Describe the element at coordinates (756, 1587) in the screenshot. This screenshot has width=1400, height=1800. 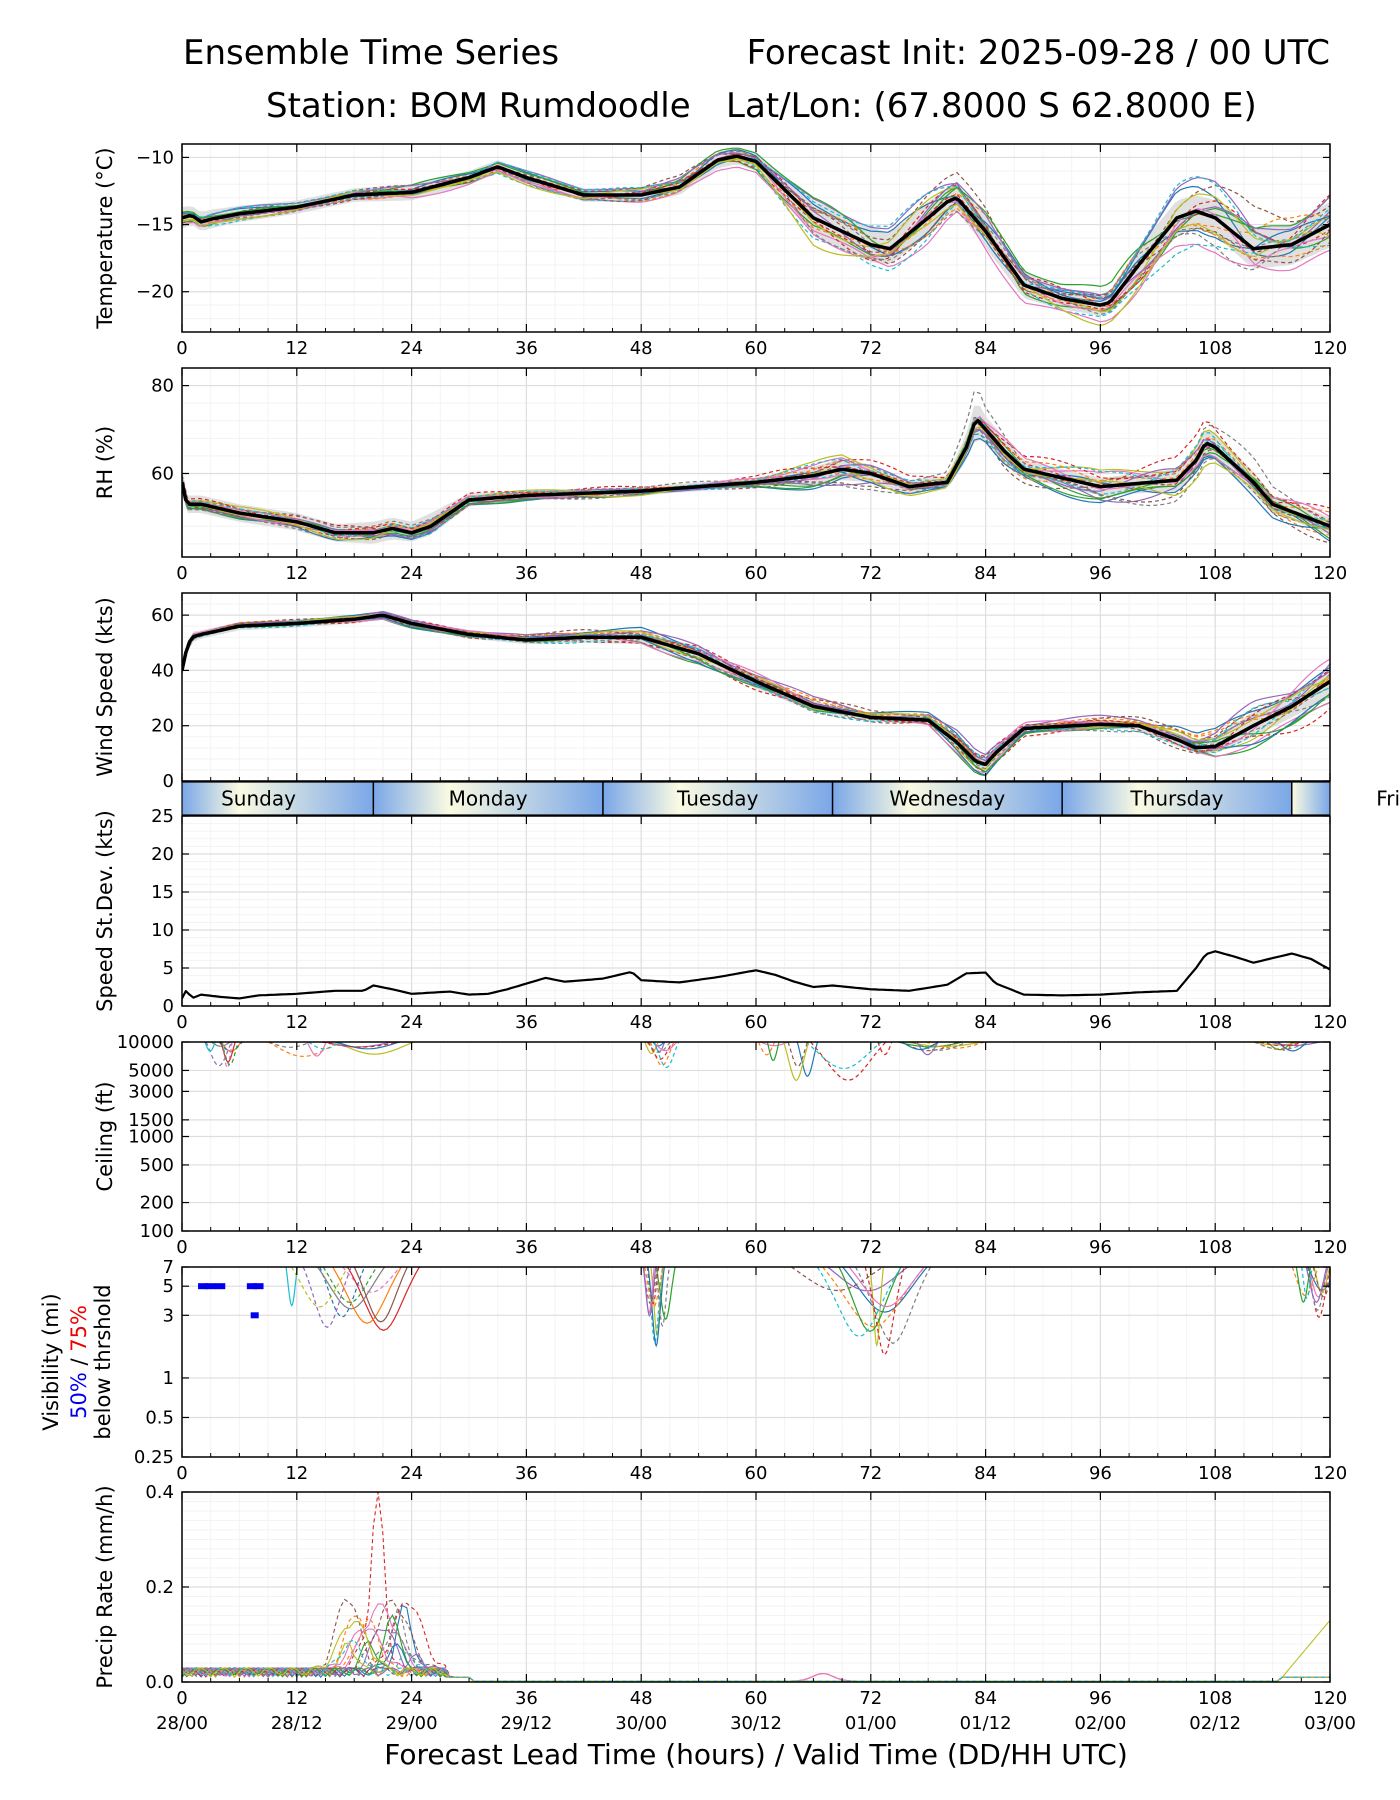
I see `plot-area-precip_rate` at that location.